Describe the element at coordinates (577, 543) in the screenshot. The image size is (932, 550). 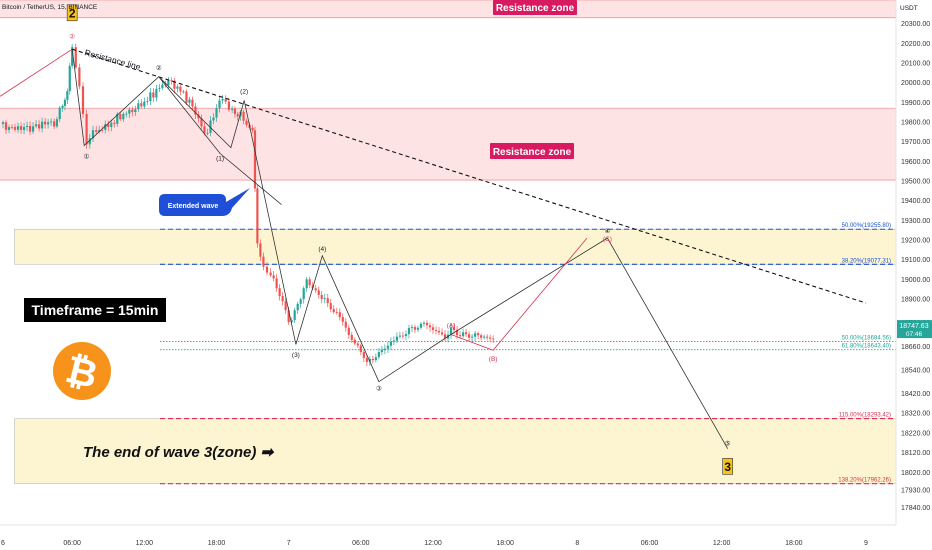
I see `x-tick-label-8: 8` at that location.